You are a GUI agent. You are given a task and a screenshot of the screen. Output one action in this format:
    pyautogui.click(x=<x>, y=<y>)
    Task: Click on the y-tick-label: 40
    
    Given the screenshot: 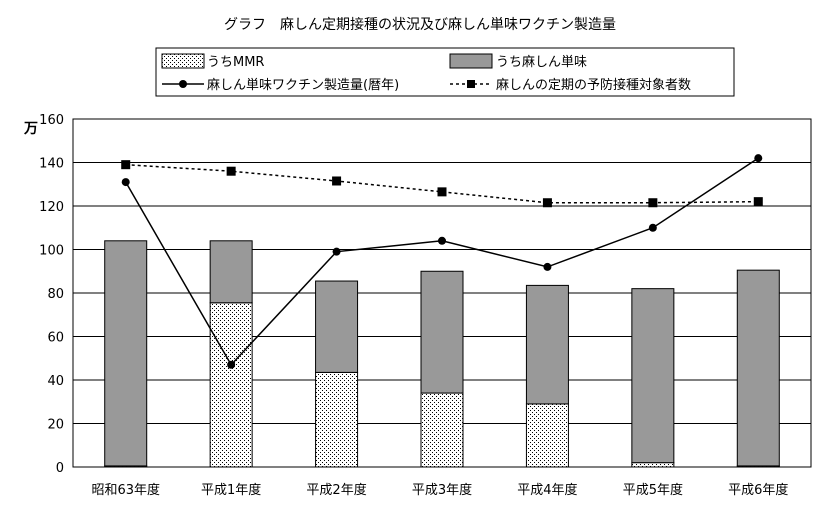 What is the action you would take?
    pyautogui.click(x=55, y=381)
    